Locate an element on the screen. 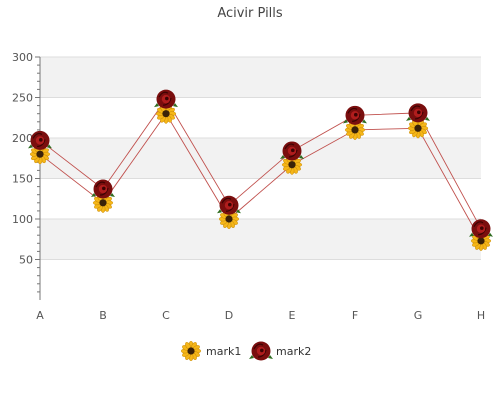 This screenshot has height=400, width=500. x-tick-label: D is located at coordinates (229, 315).